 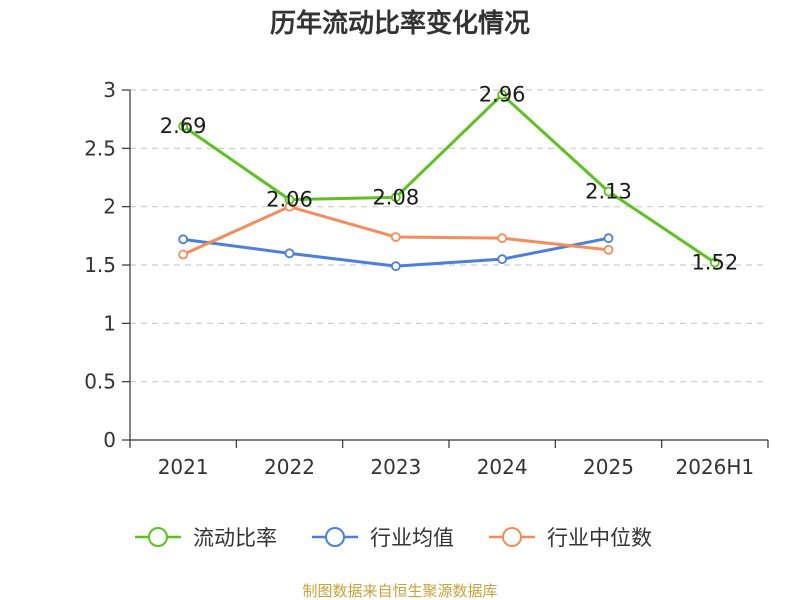 I want to click on chart-title: 历年流动比率变化情况, so click(x=400, y=23).